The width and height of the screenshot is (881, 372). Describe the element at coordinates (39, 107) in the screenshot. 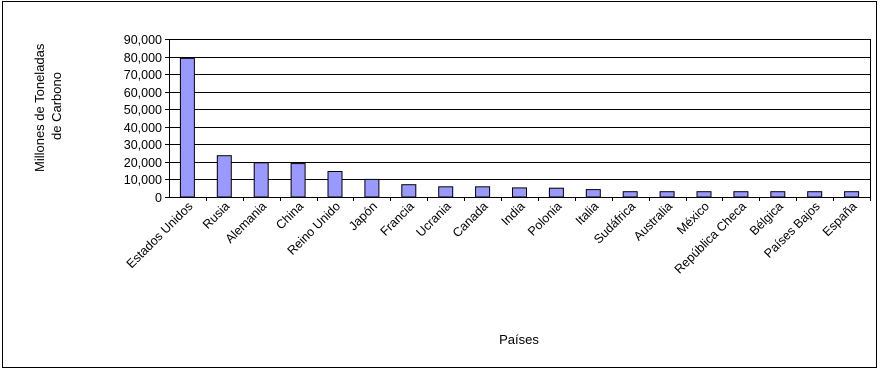

I see `y-axis-title-line-1: Millones de Toneladas` at that location.